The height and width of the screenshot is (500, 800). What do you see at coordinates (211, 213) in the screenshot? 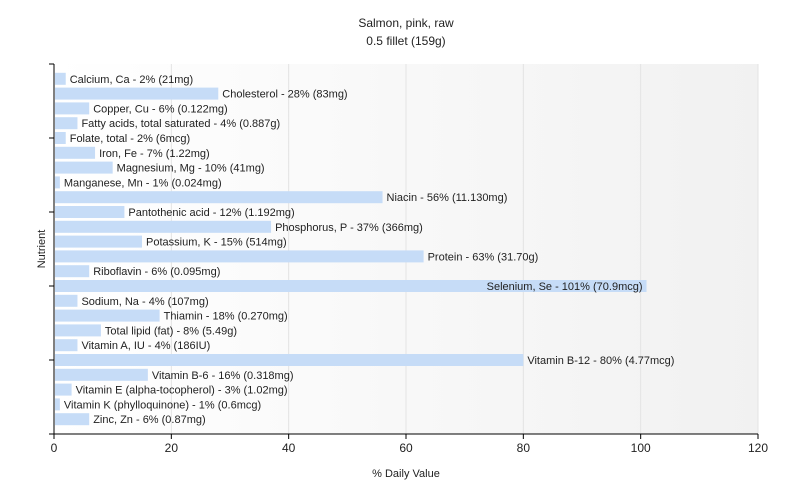
I see `bar-label: Pantothenic acid - 12% (1.192mg)` at bounding box center [211, 213].